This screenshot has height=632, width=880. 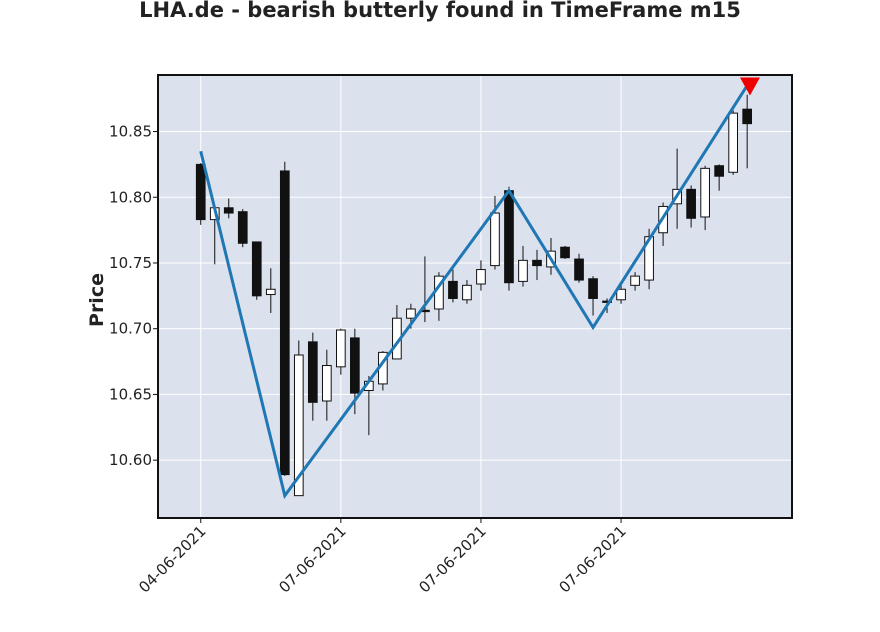 What do you see at coordinates (97, 300) in the screenshot?
I see `y-axis-label: Price` at bounding box center [97, 300].